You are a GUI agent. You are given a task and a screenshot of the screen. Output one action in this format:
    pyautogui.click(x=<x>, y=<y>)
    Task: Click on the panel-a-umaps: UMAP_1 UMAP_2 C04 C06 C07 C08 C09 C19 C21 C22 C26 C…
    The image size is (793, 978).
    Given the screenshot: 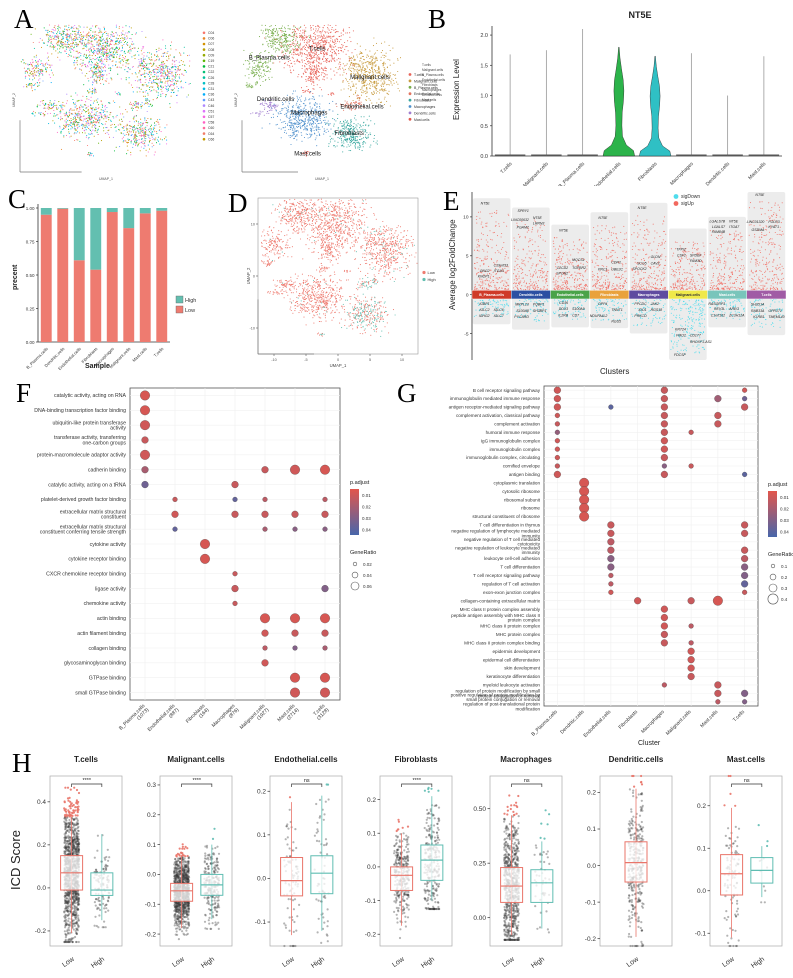 What is the action you would take?
    pyautogui.click(x=223, y=93)
    